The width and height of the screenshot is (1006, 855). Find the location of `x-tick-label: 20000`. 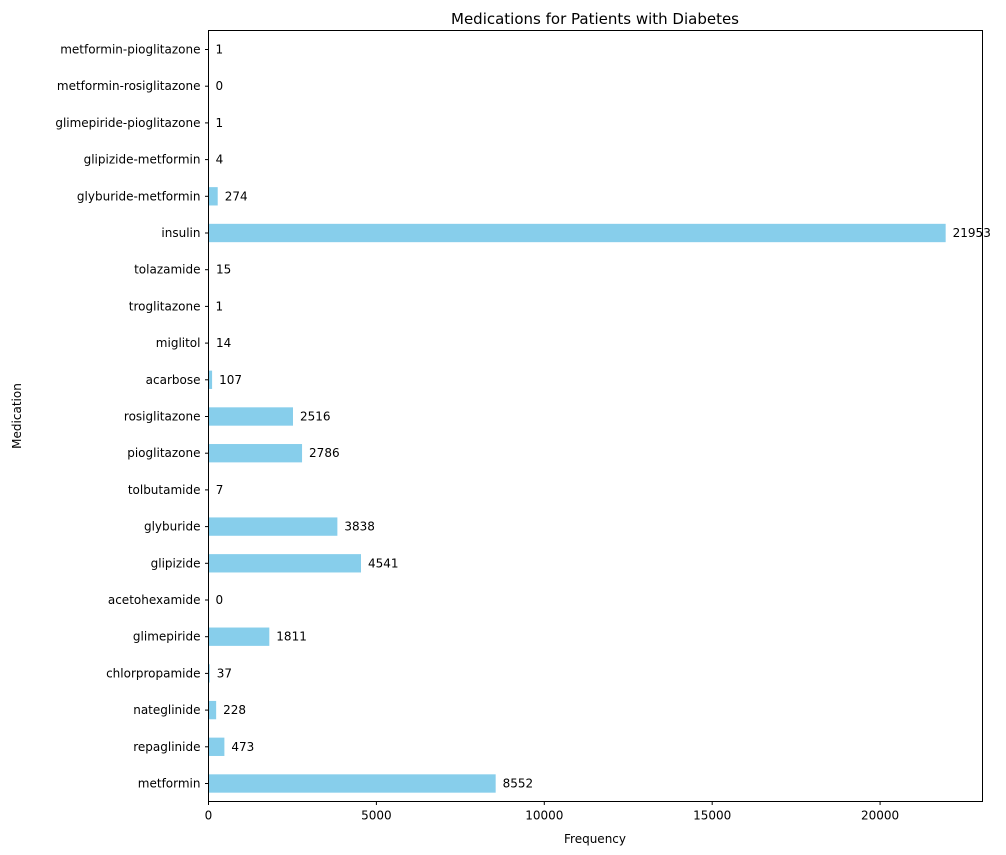

x-tick-label: 20000 is located at coordinates (880, 816).